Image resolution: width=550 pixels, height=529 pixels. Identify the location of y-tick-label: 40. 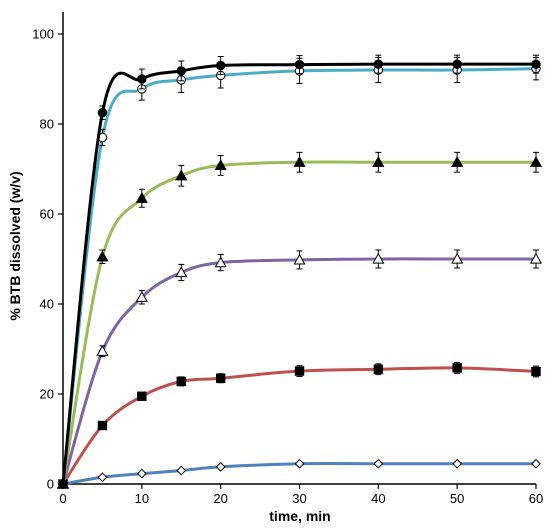
(47, 304).